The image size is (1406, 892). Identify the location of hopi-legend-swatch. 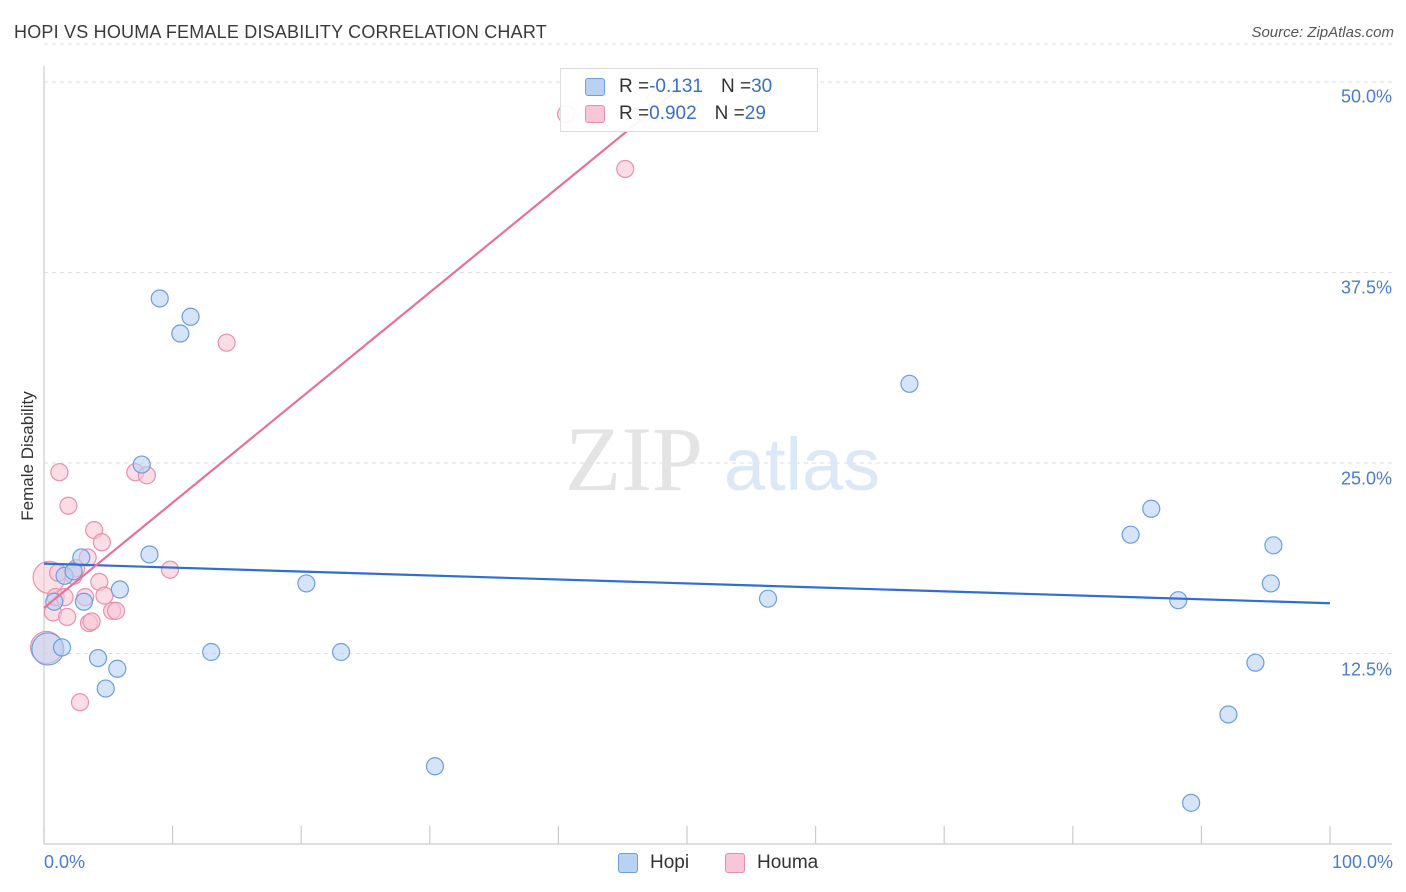
(628, 863).